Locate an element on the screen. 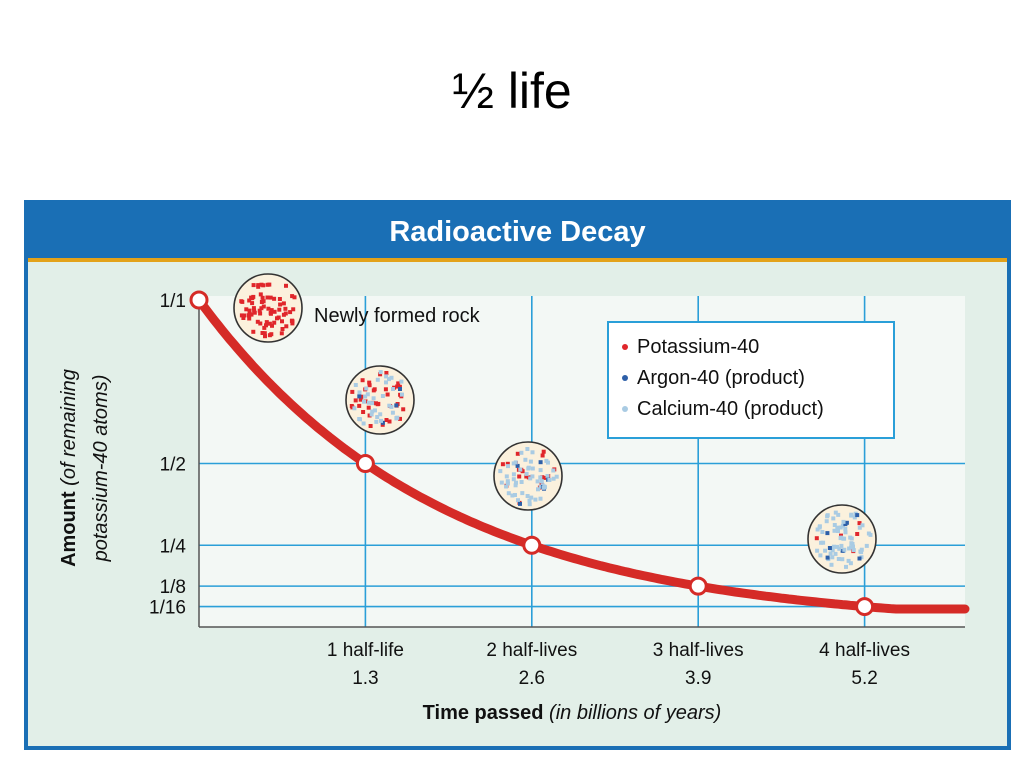 This screenshot has width=1024, height=768. annotation-newly-formed-rock: Newly formed rock is located at coordinates (397, 316).